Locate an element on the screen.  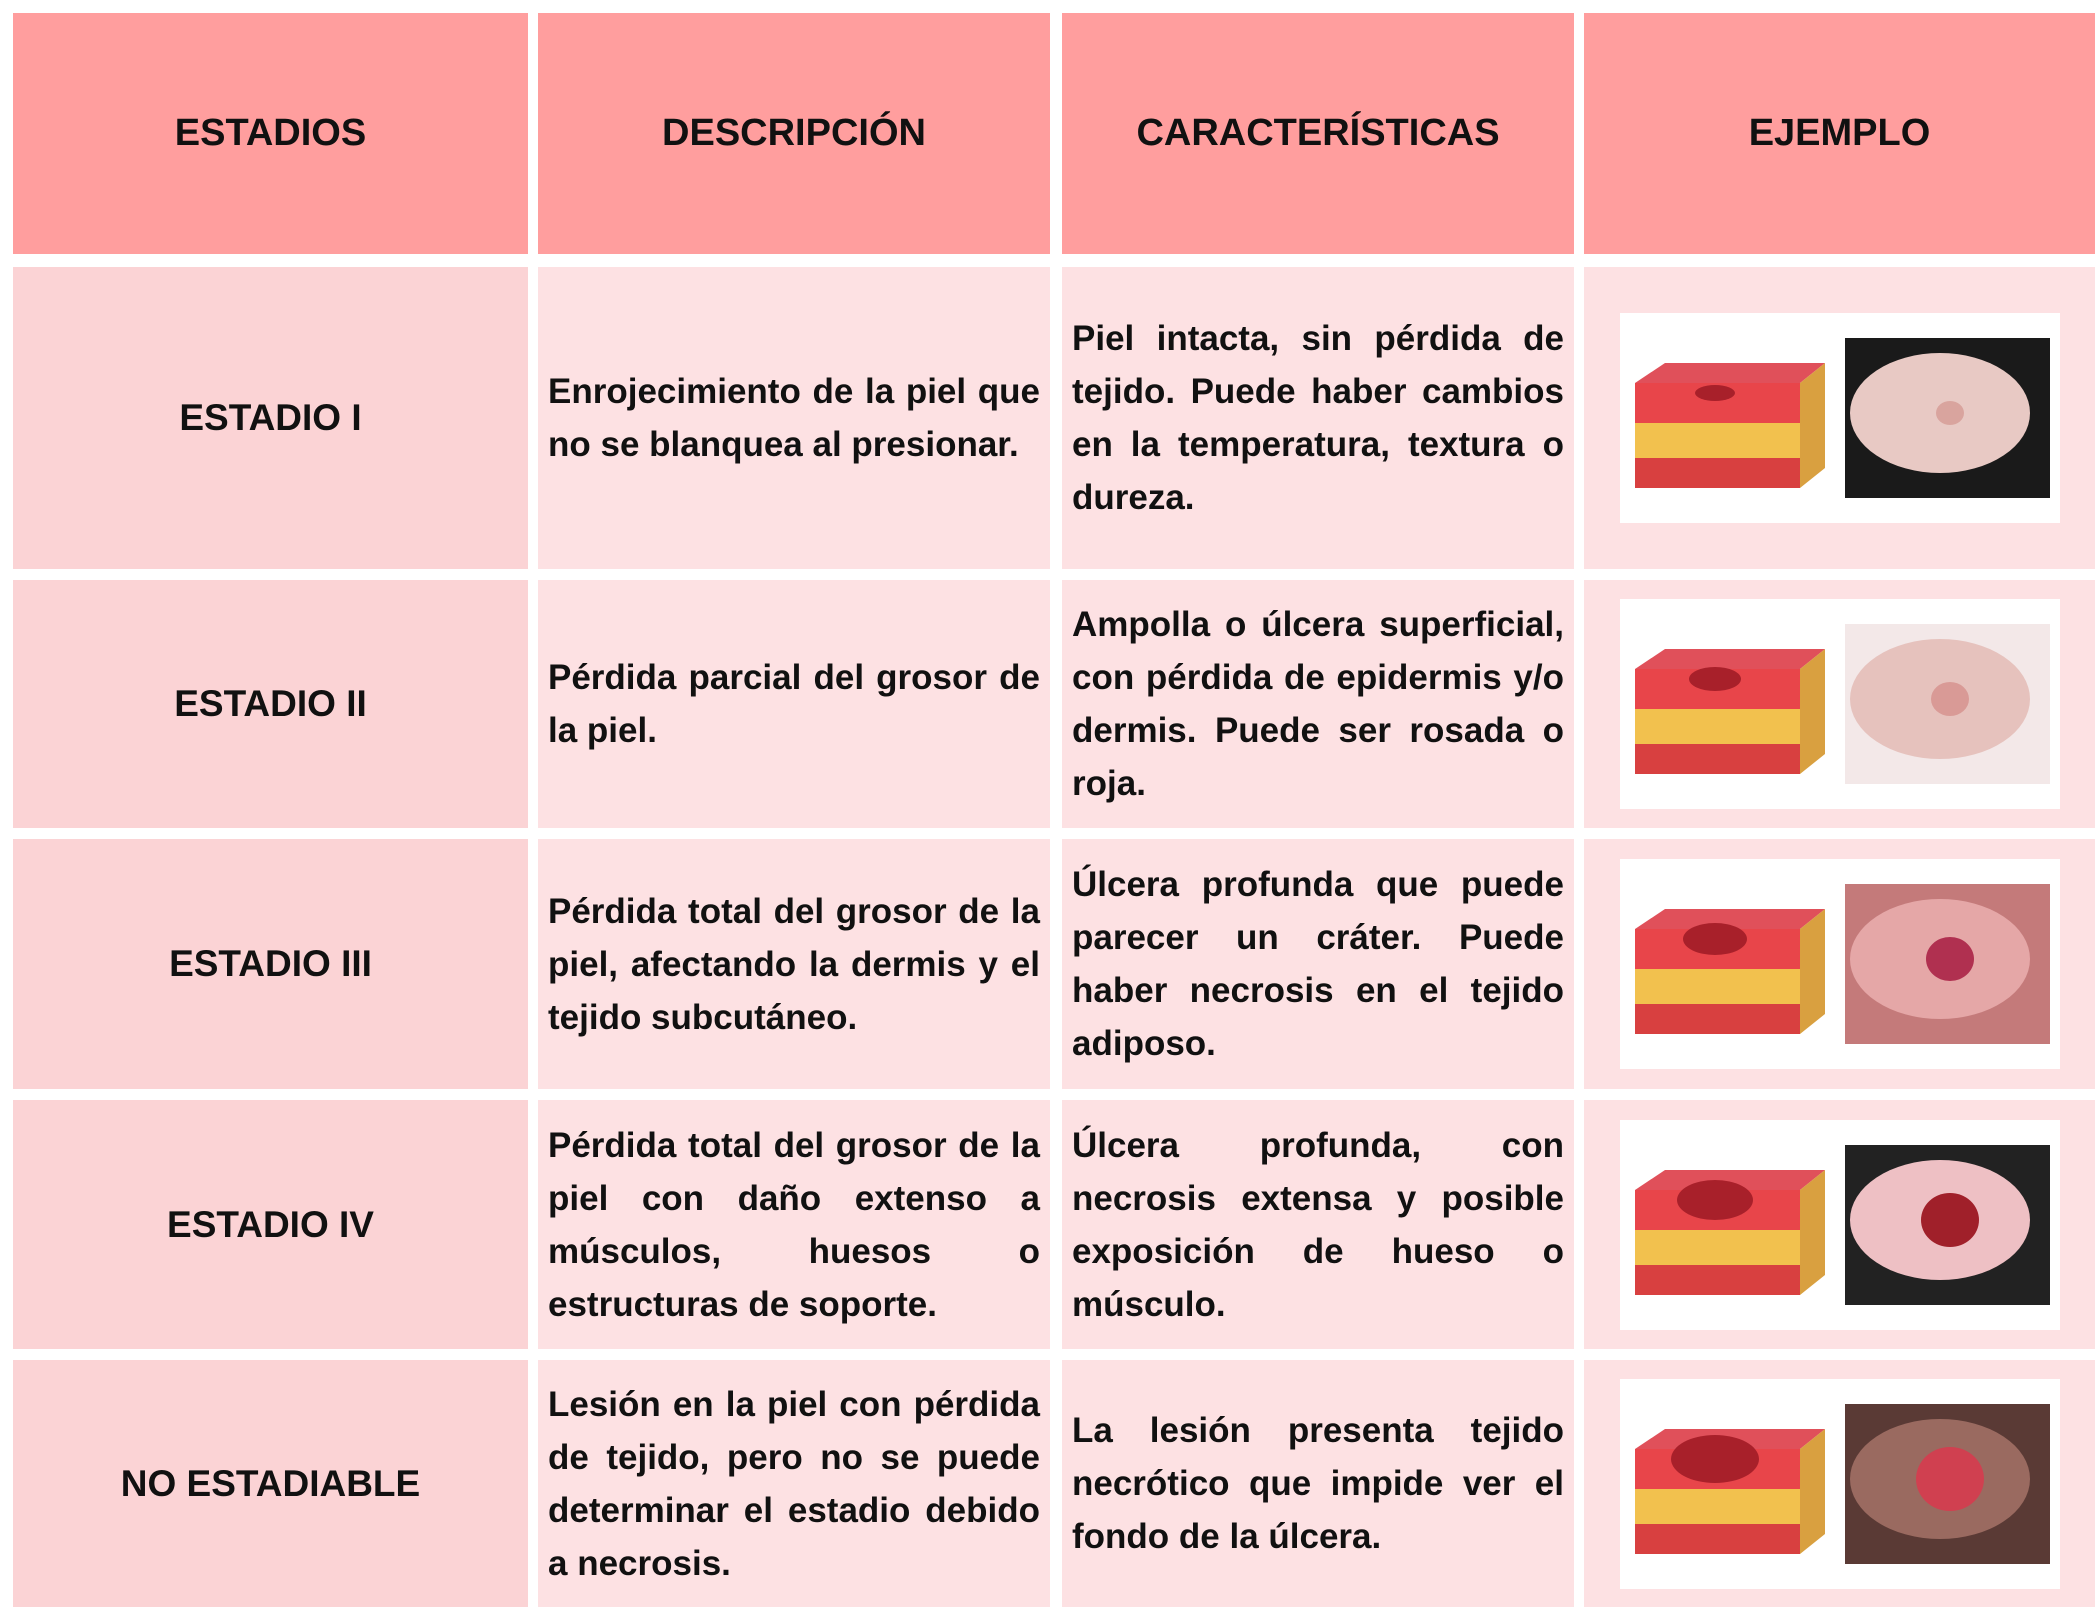
stage-label: ESTADIO III is located at coordinates (270, 963).